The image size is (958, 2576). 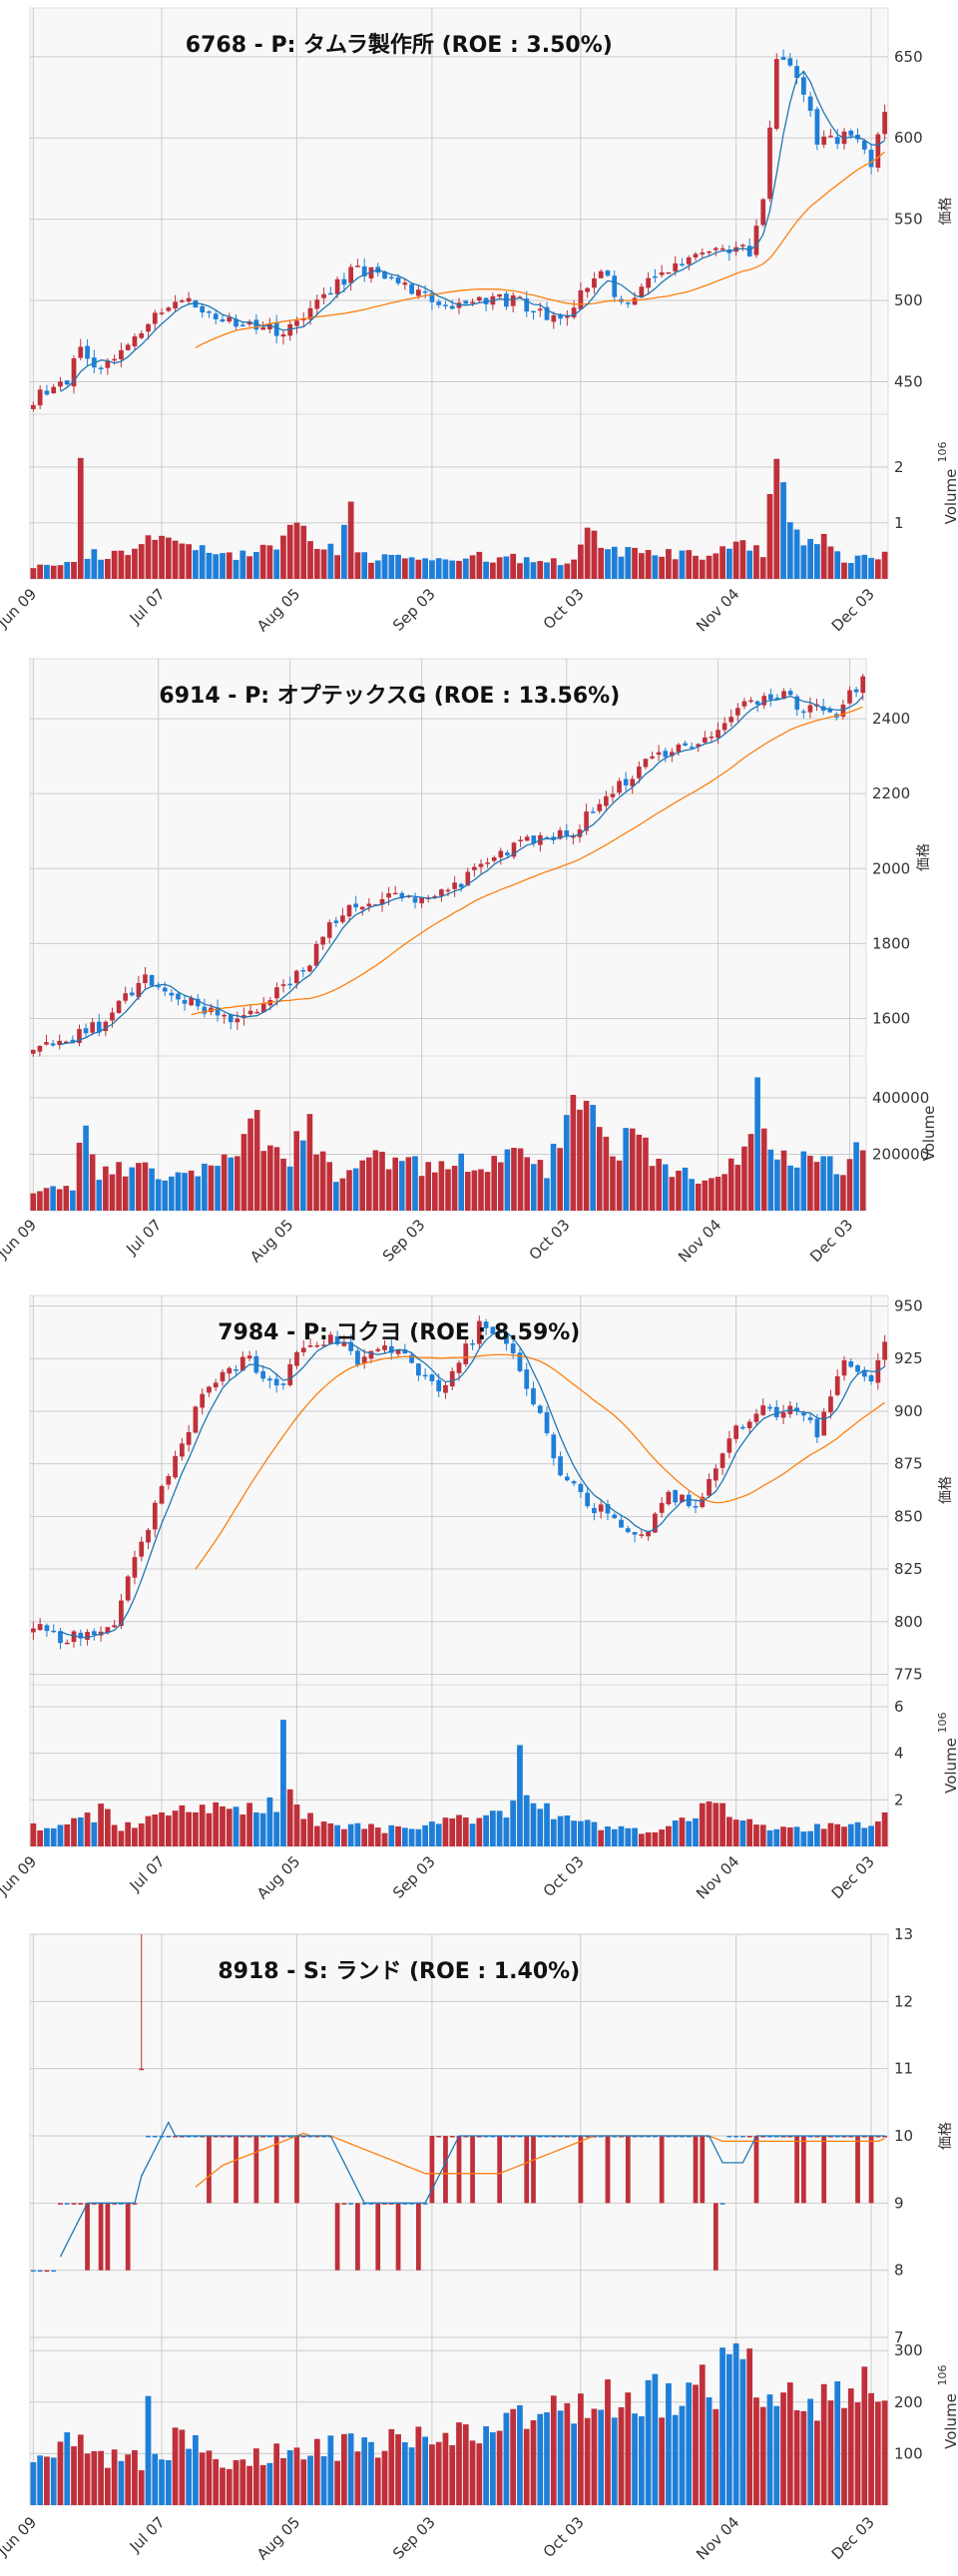 What do you see at coordinates (717, 1877) in the screenshot?
I see `x-tick-label: Nov 04` at bounding box center [717, 1877].